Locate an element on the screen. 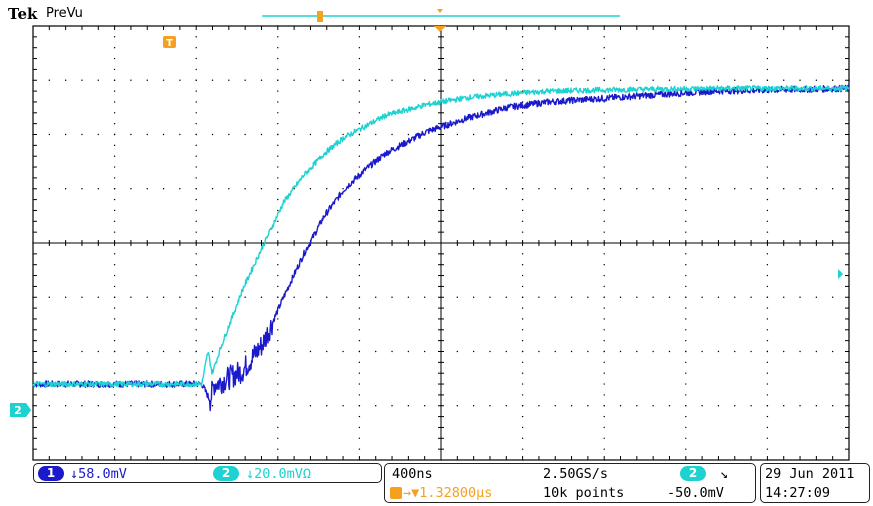 This screenshot has width=873, height=506. ch2-ground-marker-icon: 2 is located at coordinates (20, 410).